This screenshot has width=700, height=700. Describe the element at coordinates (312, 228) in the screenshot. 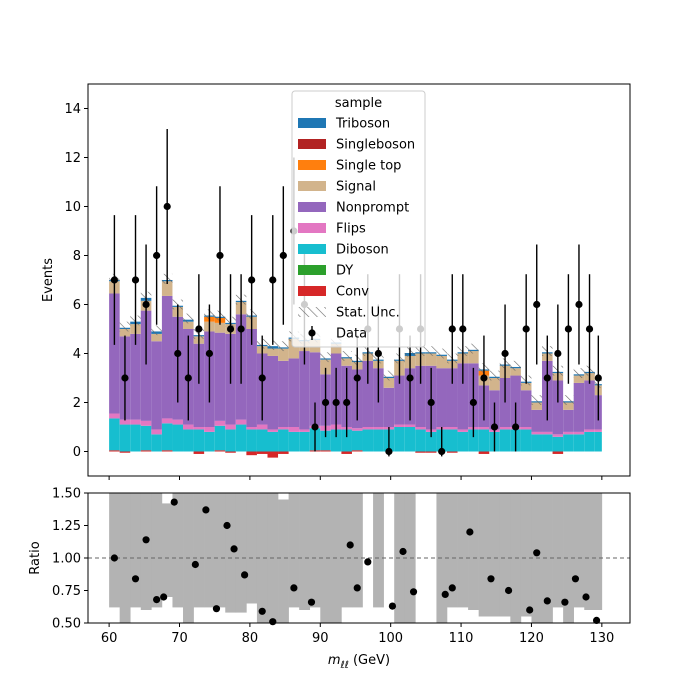

I see `legend-swatch-flips` at that location.